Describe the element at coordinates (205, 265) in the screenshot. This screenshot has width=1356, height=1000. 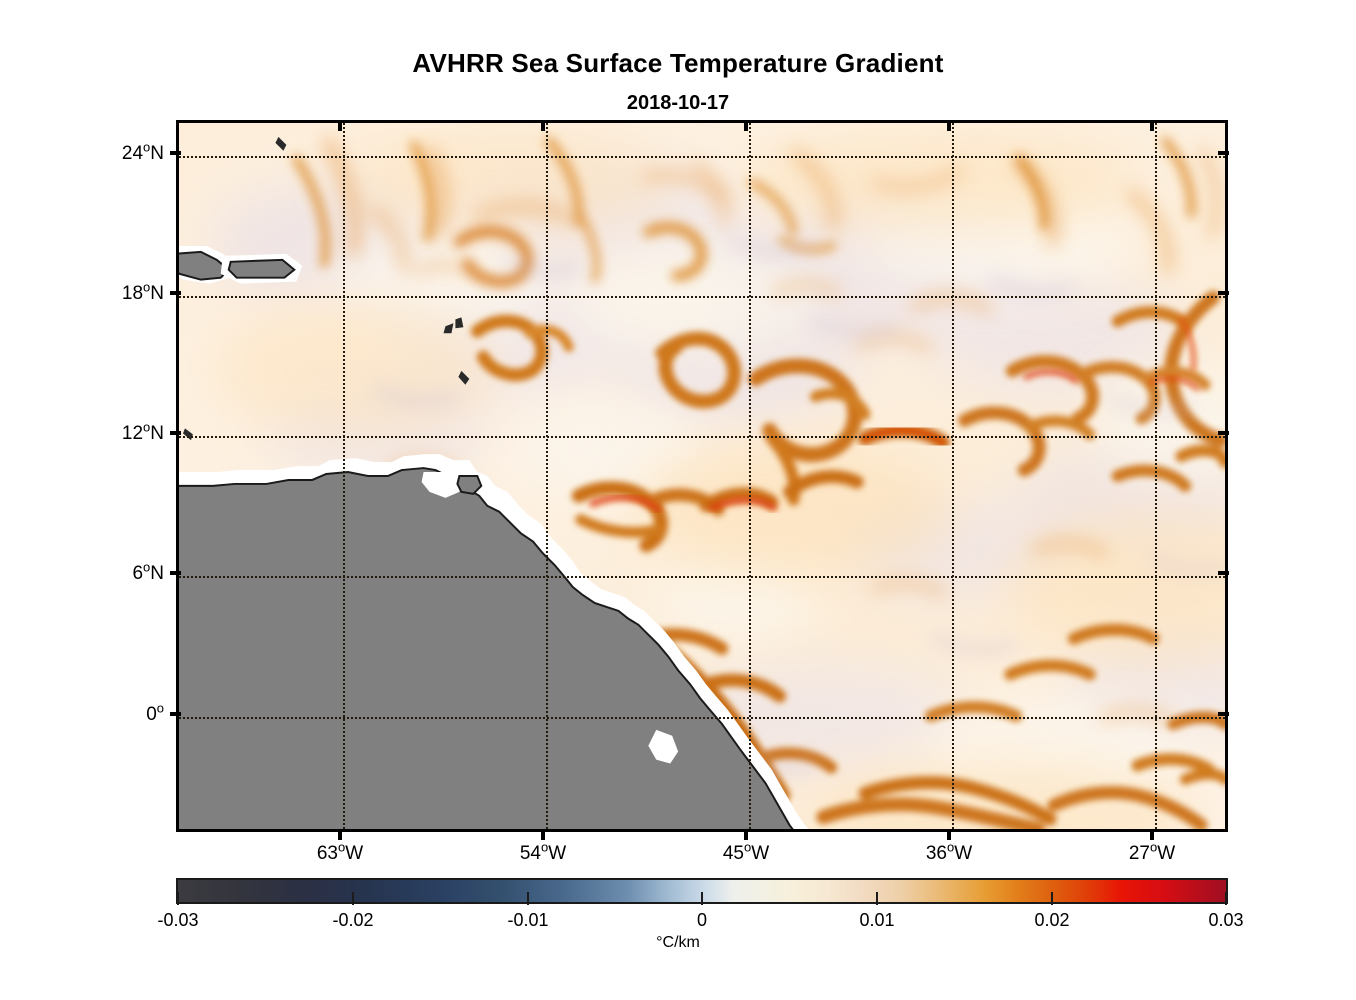
I see `hispaniola-landmass` at that location.